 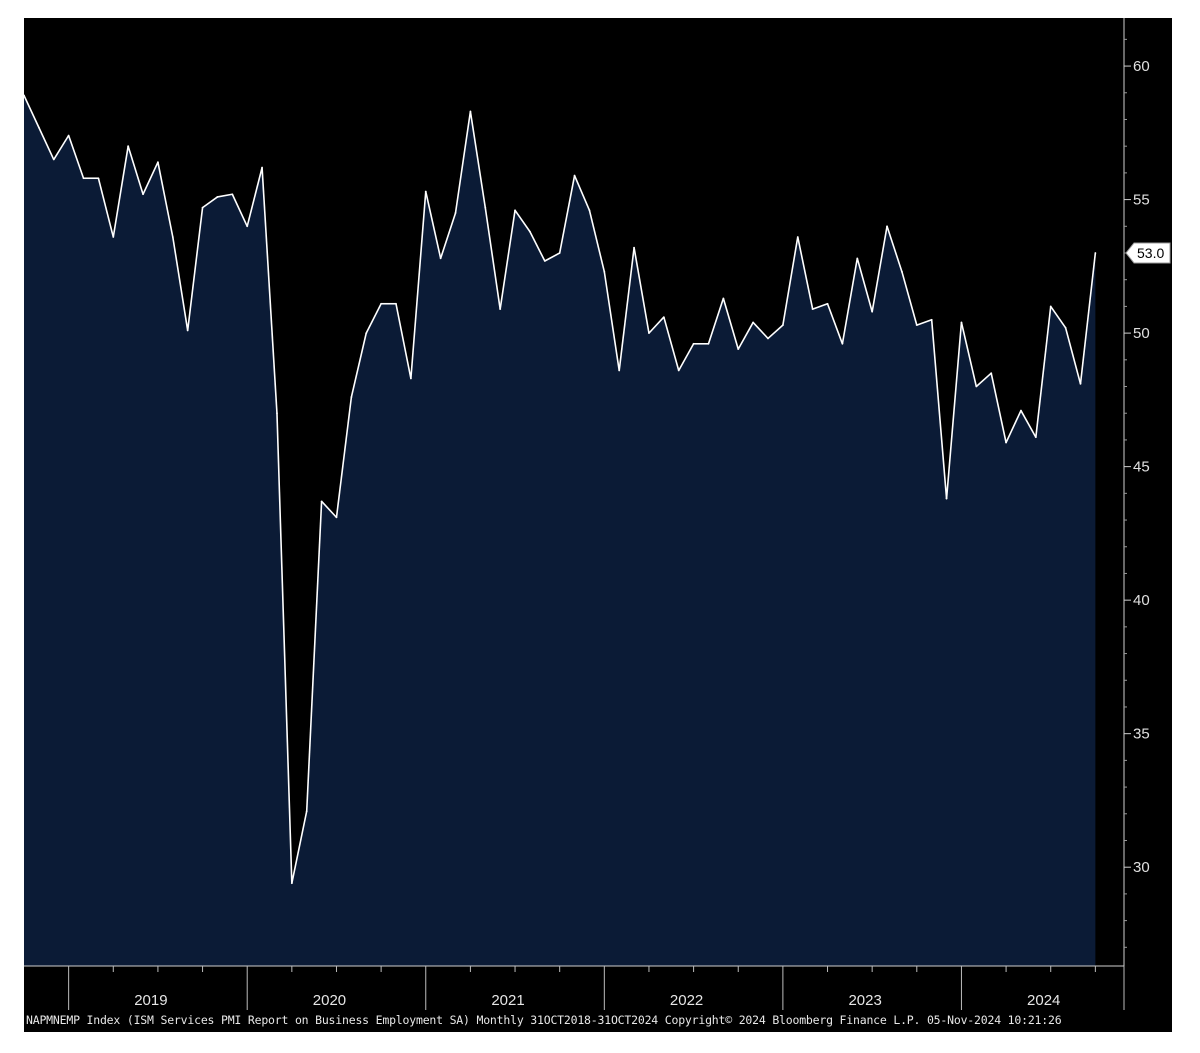 I want to click on y-tick-label: 55, so click(x=1141, y=200).